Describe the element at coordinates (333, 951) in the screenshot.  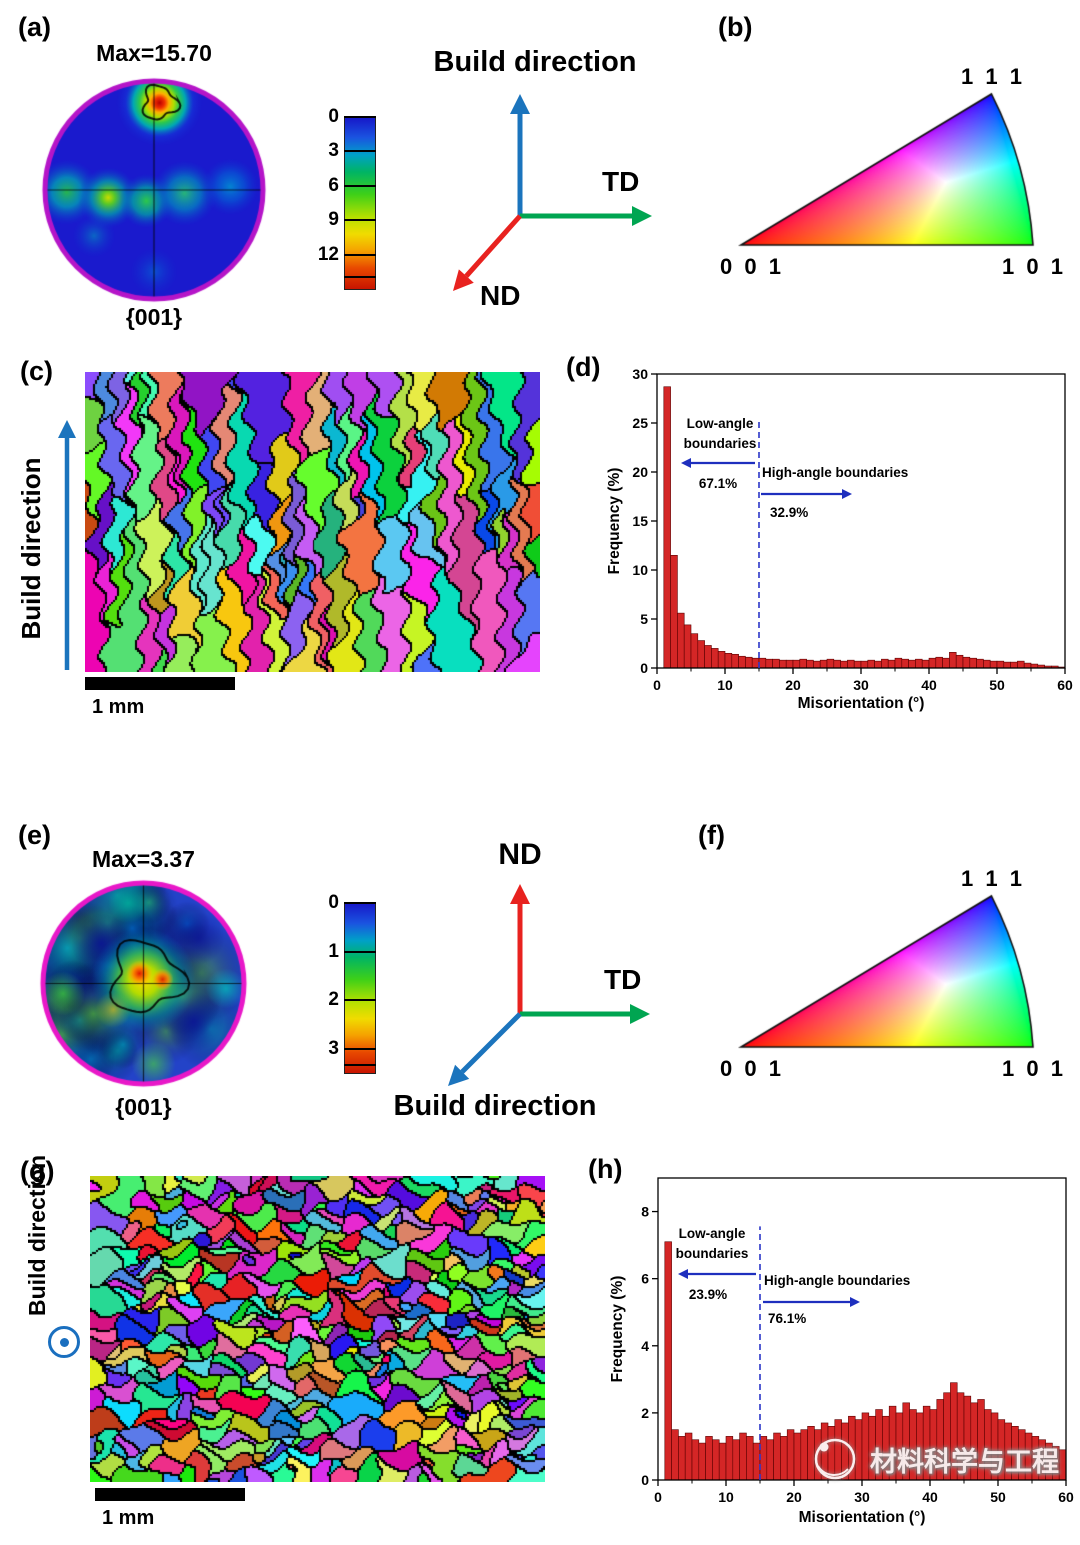
I see `colorbar-tick-label: 1` at that location.